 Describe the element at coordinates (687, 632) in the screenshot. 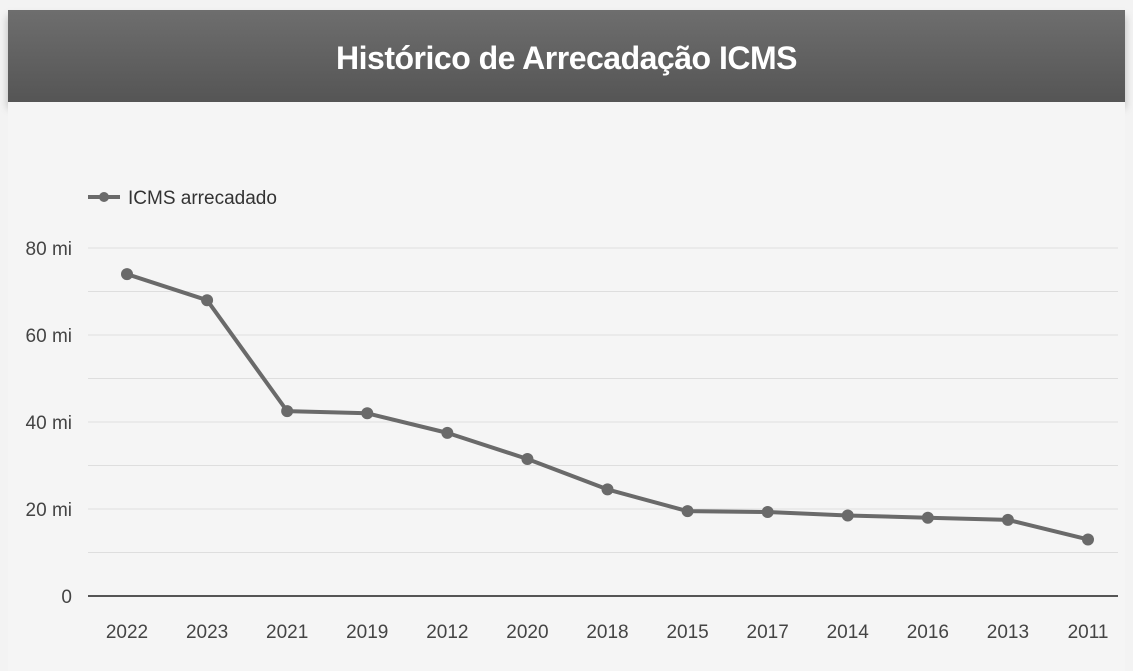

I see `x-tick-label: 2015` at that location.